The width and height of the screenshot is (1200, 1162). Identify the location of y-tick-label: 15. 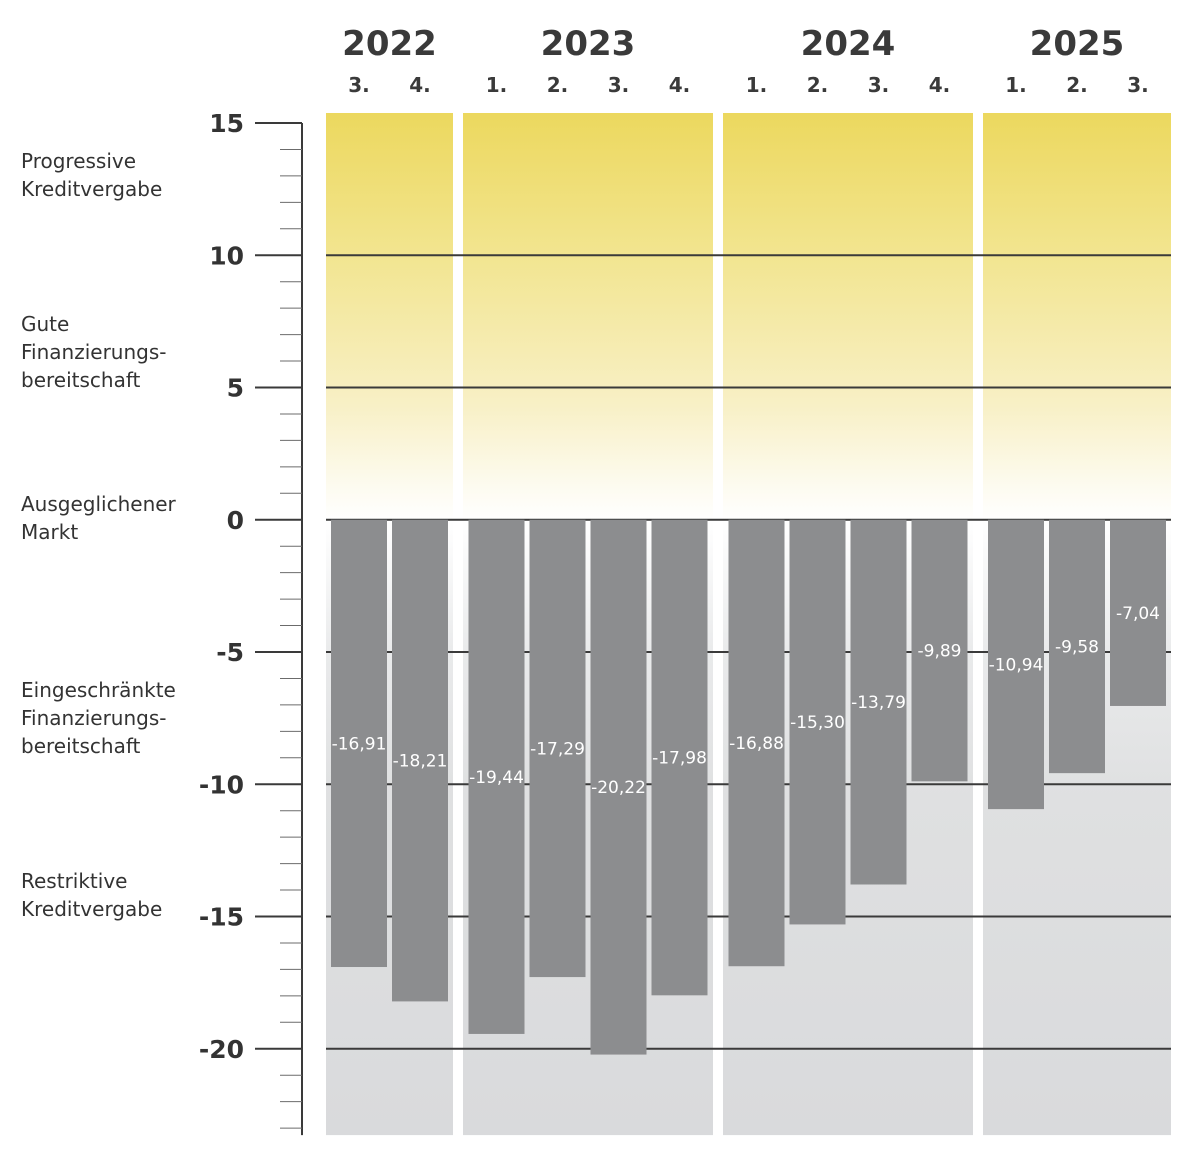
(226, 123).